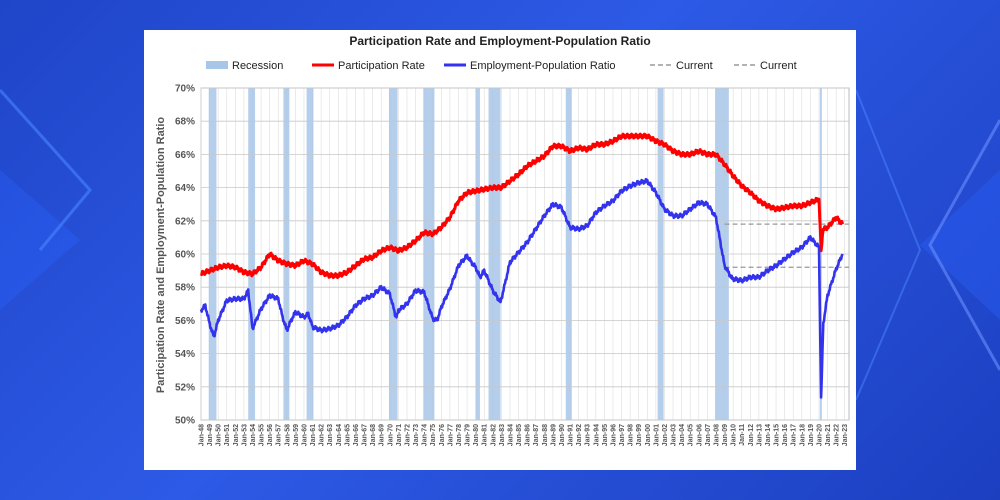 This screenshot has height=500, width=1000. I want to click on x-tick-label: Jan-23, so click(845, 435).